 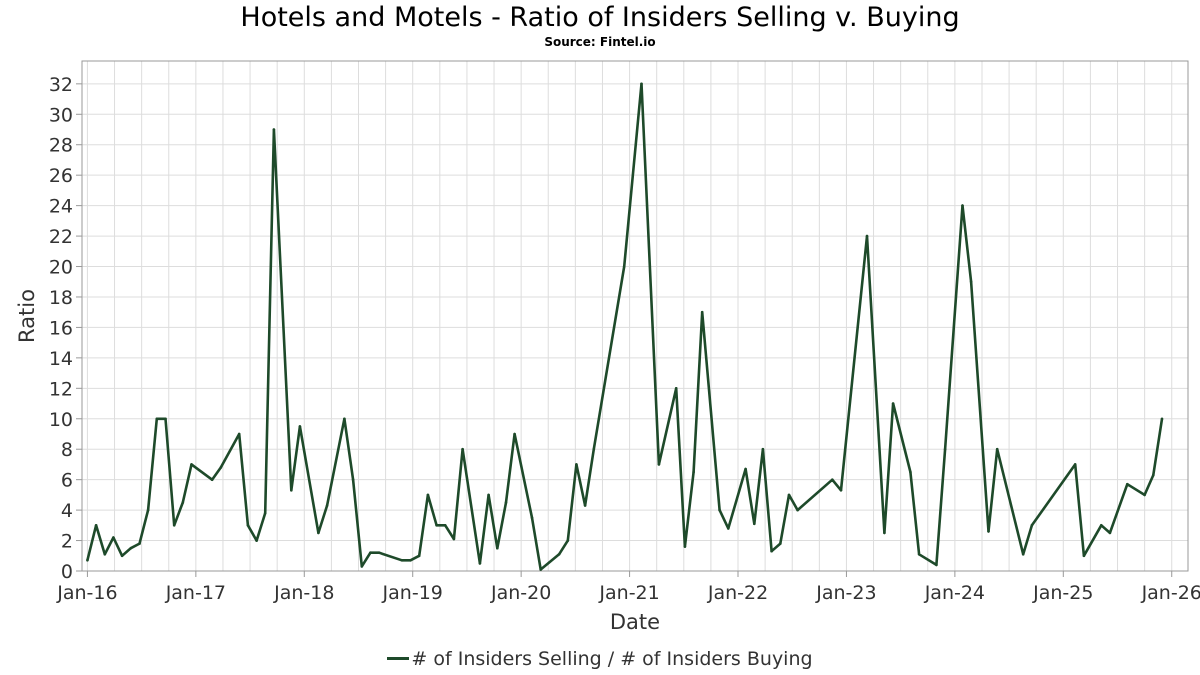 I want to click on y-tick-label: 22, so click(x=61, y=237).